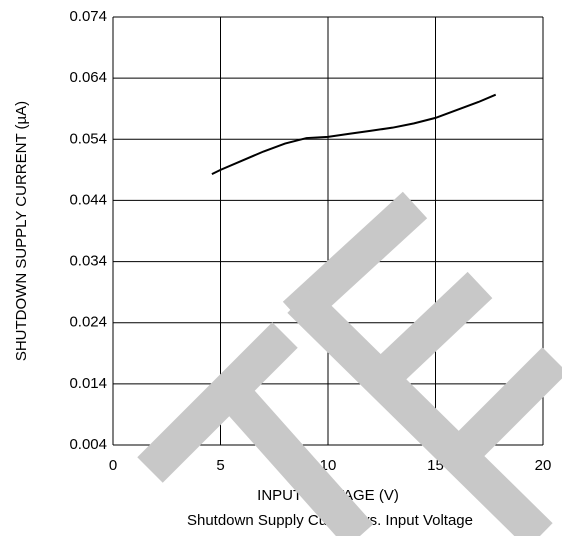  I want to click on y-tick-label: 0.034, so click(88, 261).